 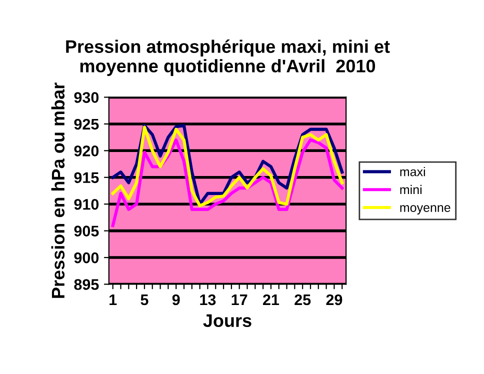 What do you see at coordinates (86, 204) in the screenshot?
I see `y-tick-label: 910` at bounding box center [86, 204].